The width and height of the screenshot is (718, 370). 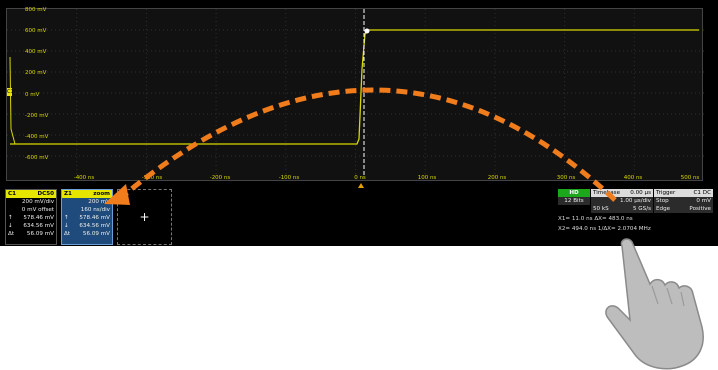 I want to click on pointing-hand-icon, so click(x=654, y=304).